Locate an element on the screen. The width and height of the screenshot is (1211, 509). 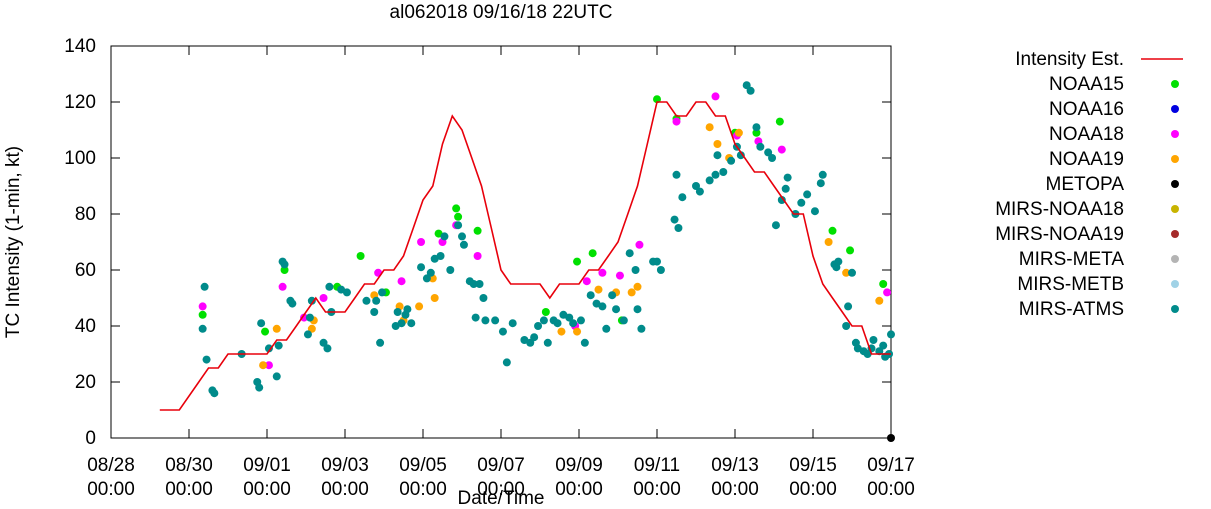
legend-entry-noaa19: NOAA19 is located at coordinates (1114, 159).